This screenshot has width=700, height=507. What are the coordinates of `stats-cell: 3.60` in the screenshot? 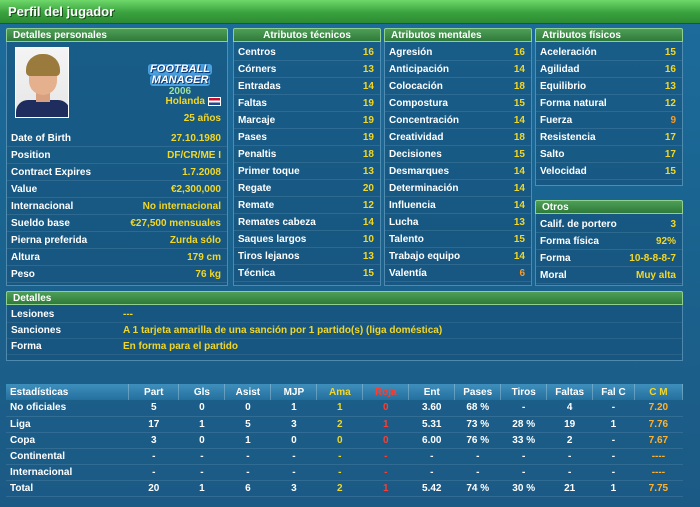 It's located at (431, 408).